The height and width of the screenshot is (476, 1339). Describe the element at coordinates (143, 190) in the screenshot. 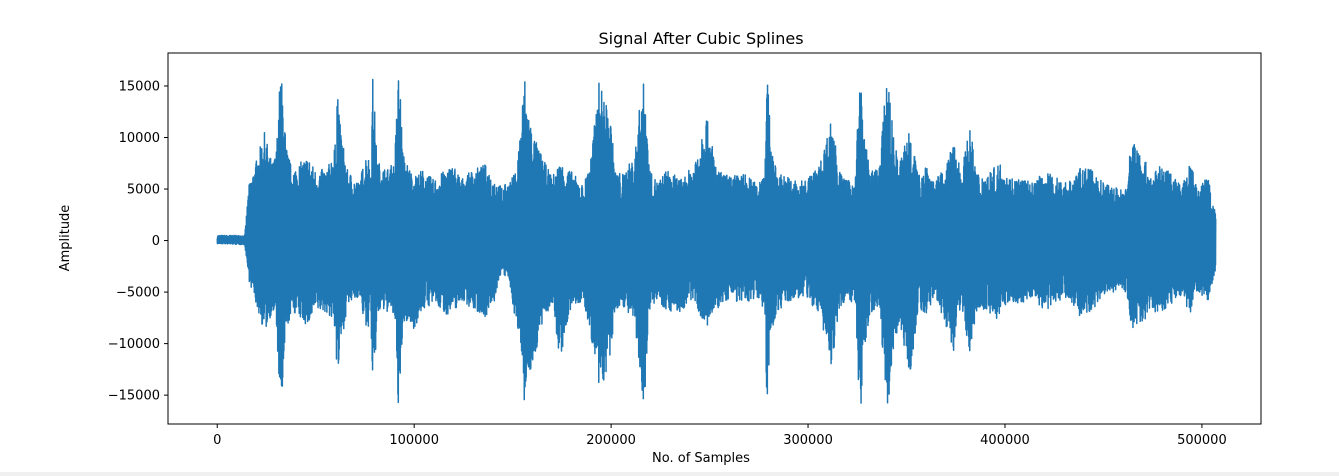

I see `y-tick-label: 5000` at that location.